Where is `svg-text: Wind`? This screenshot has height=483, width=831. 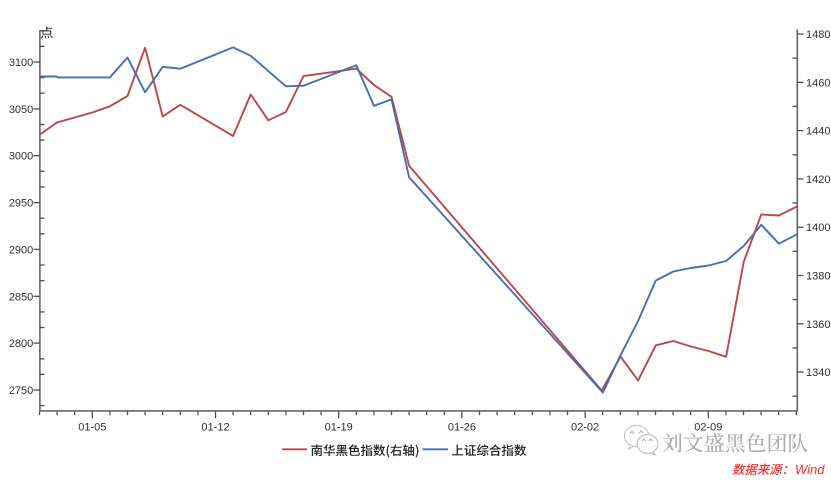 svg-text: Wind is located at coordinates (810, 469).